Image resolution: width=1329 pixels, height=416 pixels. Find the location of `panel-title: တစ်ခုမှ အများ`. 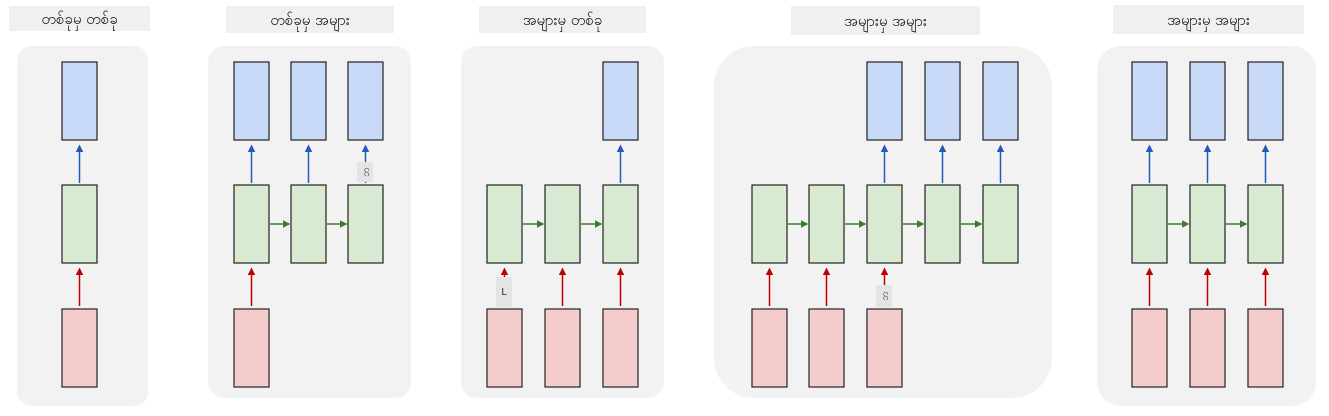

panel-title: တစ်ခုမှ အများ is located at coordinates (310, 21).